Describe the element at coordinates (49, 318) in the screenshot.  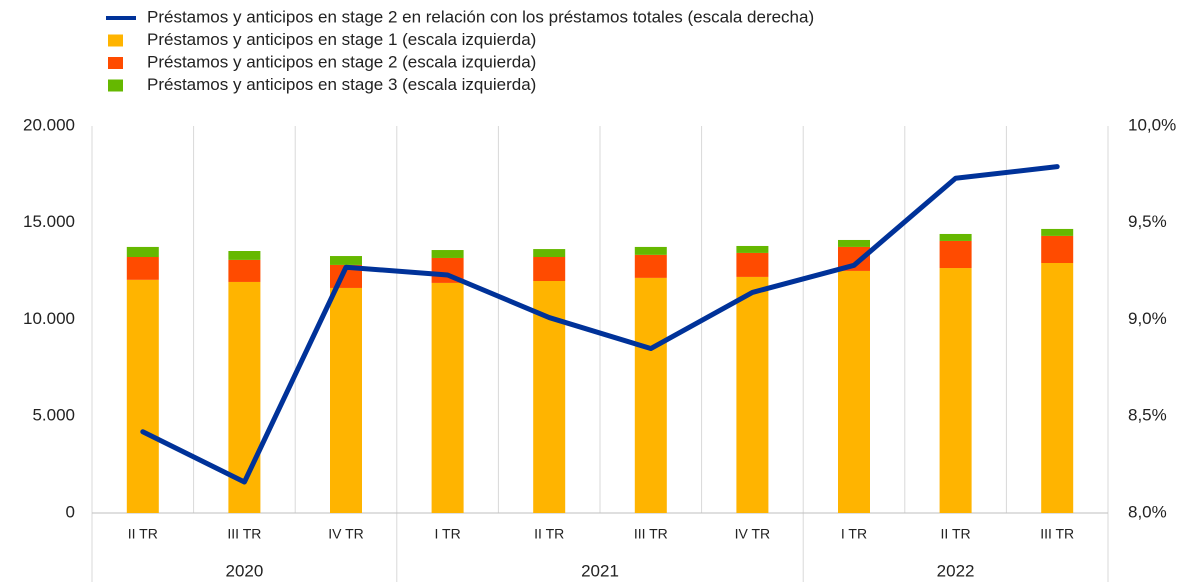
I see `y-tick-label: 10.000` at that location.